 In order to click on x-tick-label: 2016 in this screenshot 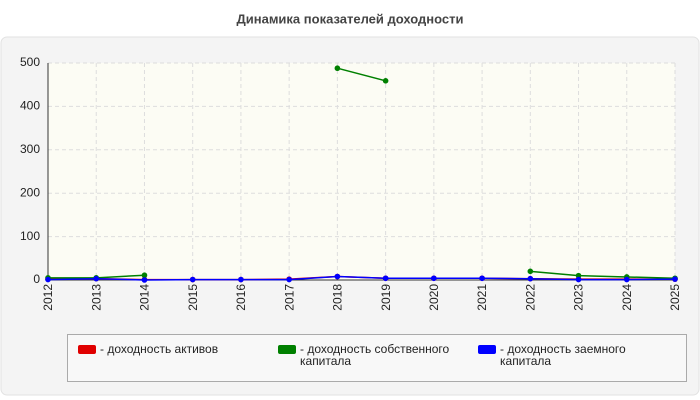, I will do `click(241, 297)`.